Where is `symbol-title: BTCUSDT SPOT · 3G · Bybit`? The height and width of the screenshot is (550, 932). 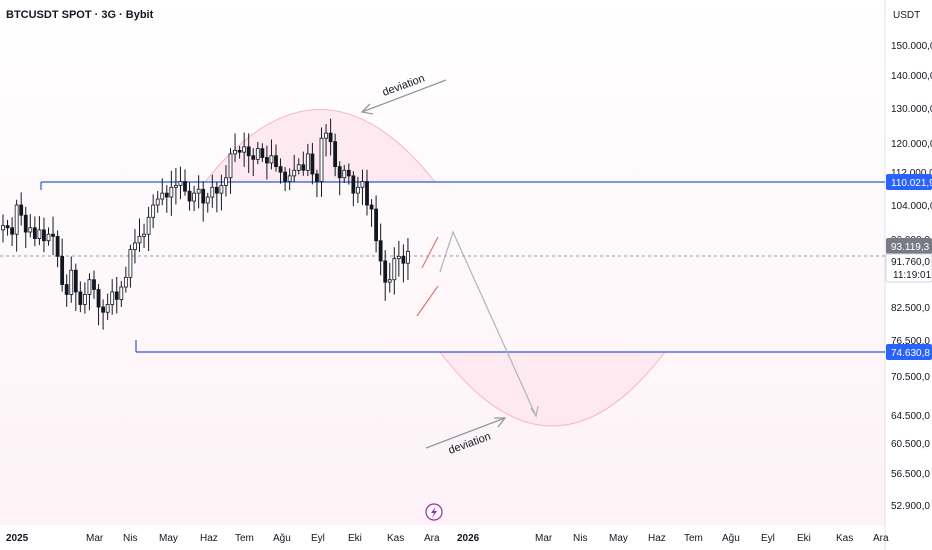 symbol-title: BTCUSDT SPOT · 3G · Bybit is located at coordinates (80, 15).